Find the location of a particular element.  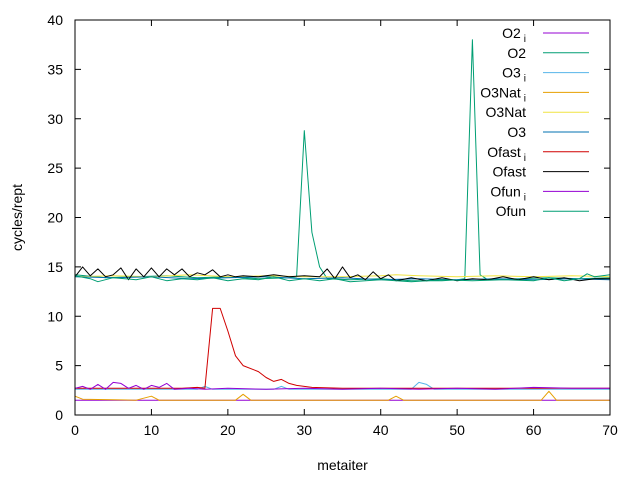

legend-label-o2: O2 is located at coordinates (516, 53).